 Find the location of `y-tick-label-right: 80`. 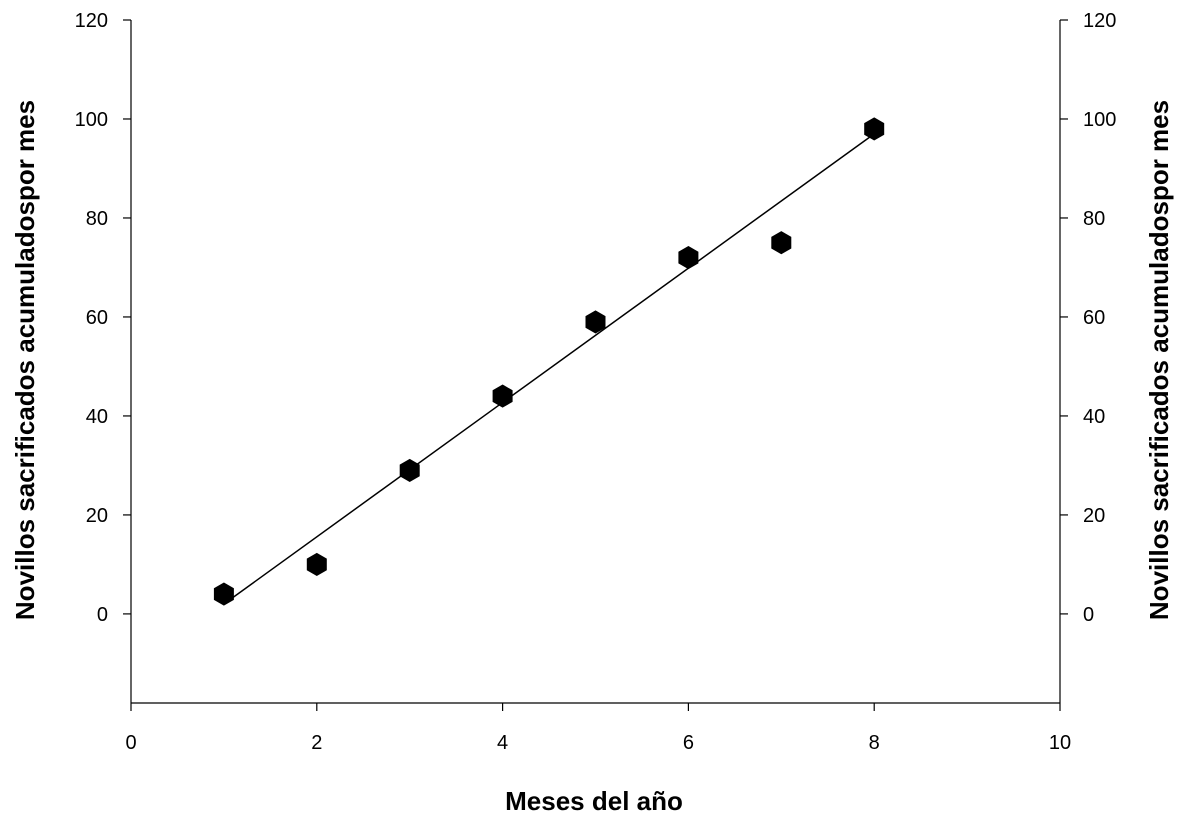

y-tick-label-right: 80 is located at coordinates (1094, 219).